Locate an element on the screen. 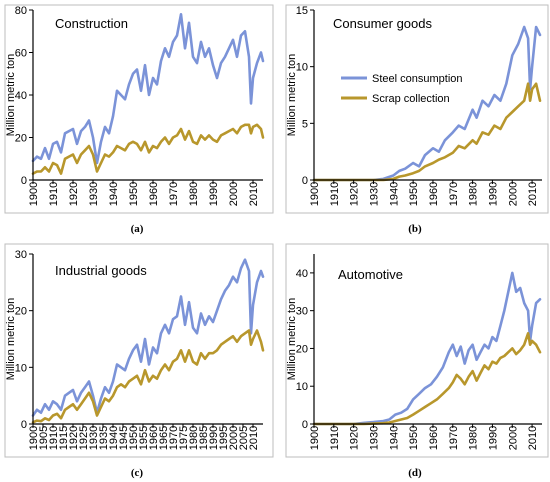 This screenshot has width=550, height=482. panel-caption: (d) is located at coordinates (415, 473).